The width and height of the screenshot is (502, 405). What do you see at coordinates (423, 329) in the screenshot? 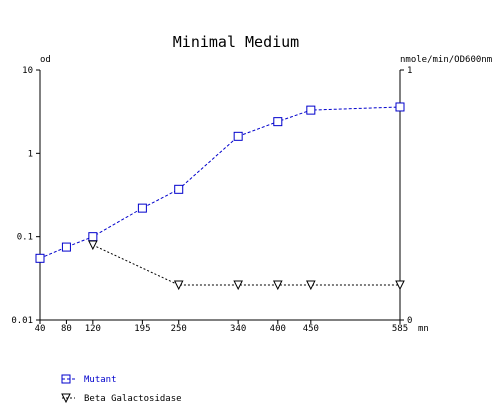
I see `x-axis-label: mn` at bounding box center [423, 329].